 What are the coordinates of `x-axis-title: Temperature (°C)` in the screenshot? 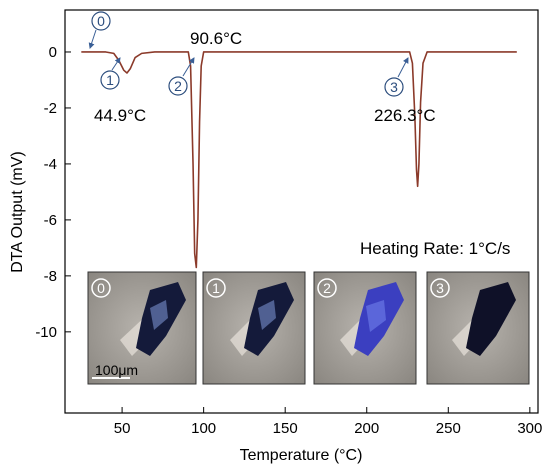 It's located at (301, 455).